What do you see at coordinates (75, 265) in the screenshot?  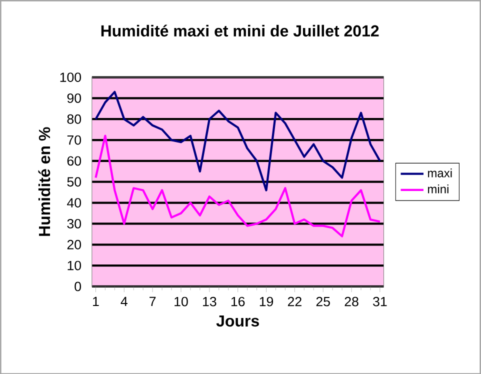 I see `y-tick-label: 10` at bounding box center [75, 265].